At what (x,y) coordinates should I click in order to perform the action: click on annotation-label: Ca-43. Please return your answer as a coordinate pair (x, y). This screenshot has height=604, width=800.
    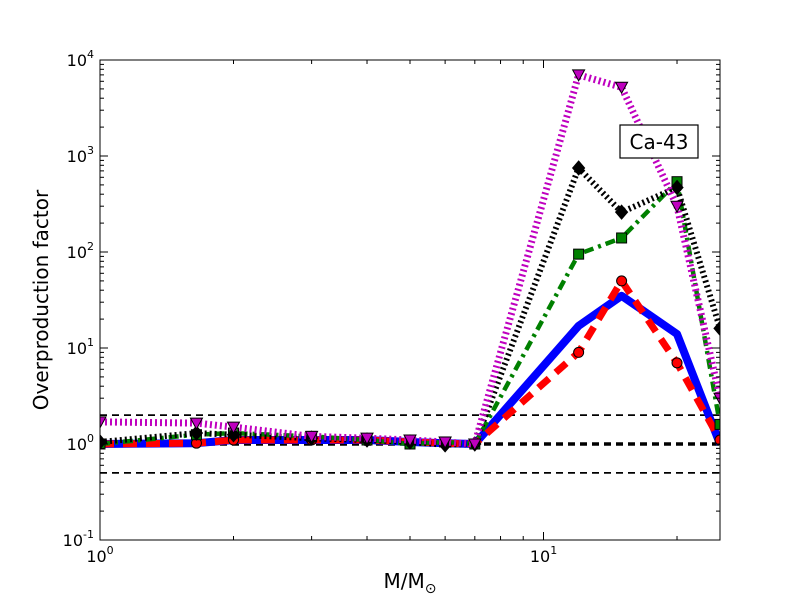
    Looking at the image, I should click on (659, 142).